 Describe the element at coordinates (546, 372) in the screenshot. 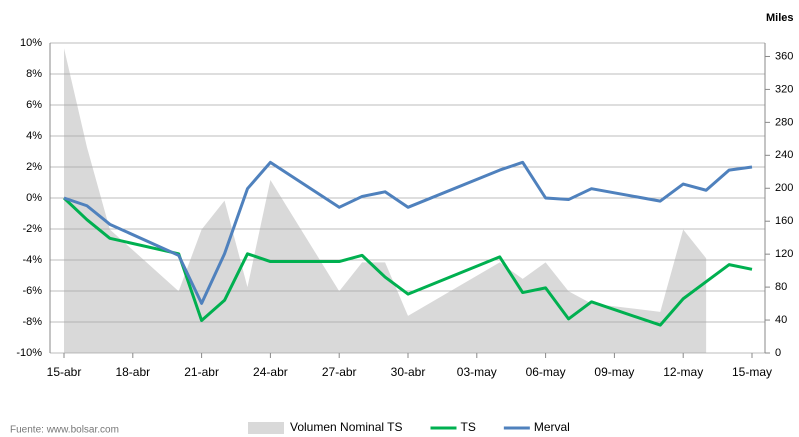

I see `x-tick-label: 06-may` at that location.